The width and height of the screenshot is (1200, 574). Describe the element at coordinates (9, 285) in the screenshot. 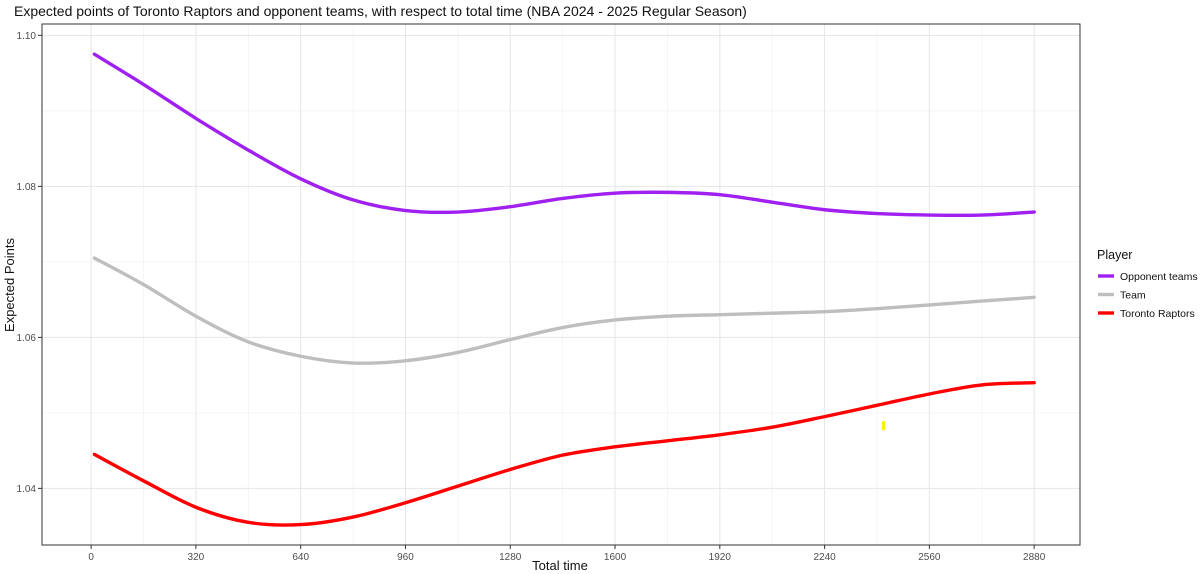

I see `y-axis-title: Expected Points` at that location.